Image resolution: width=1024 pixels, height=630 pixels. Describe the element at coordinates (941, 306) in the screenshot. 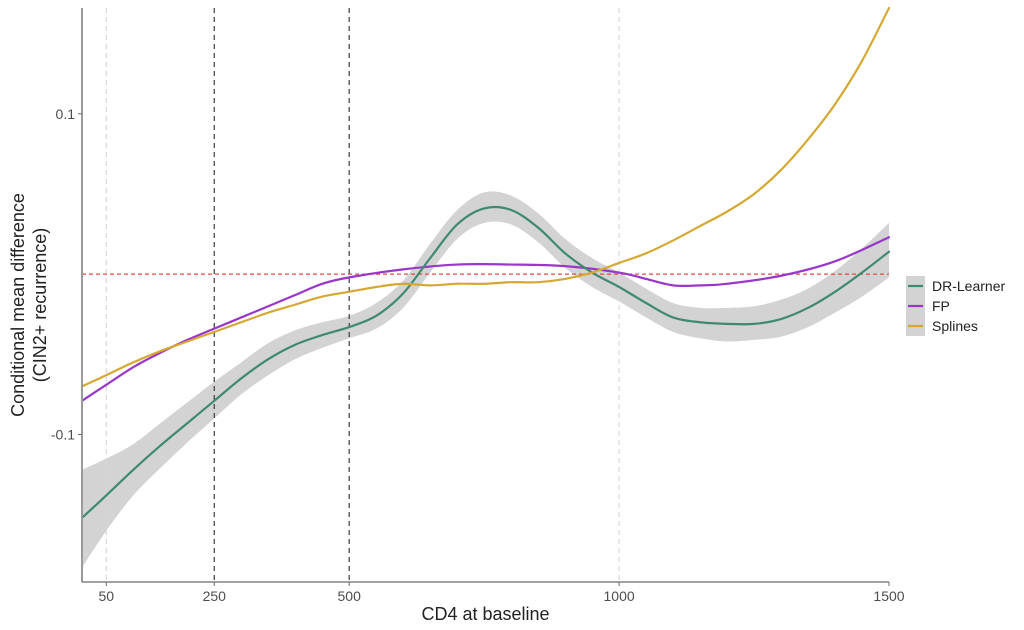

I see `legend-label: FP` at that location.